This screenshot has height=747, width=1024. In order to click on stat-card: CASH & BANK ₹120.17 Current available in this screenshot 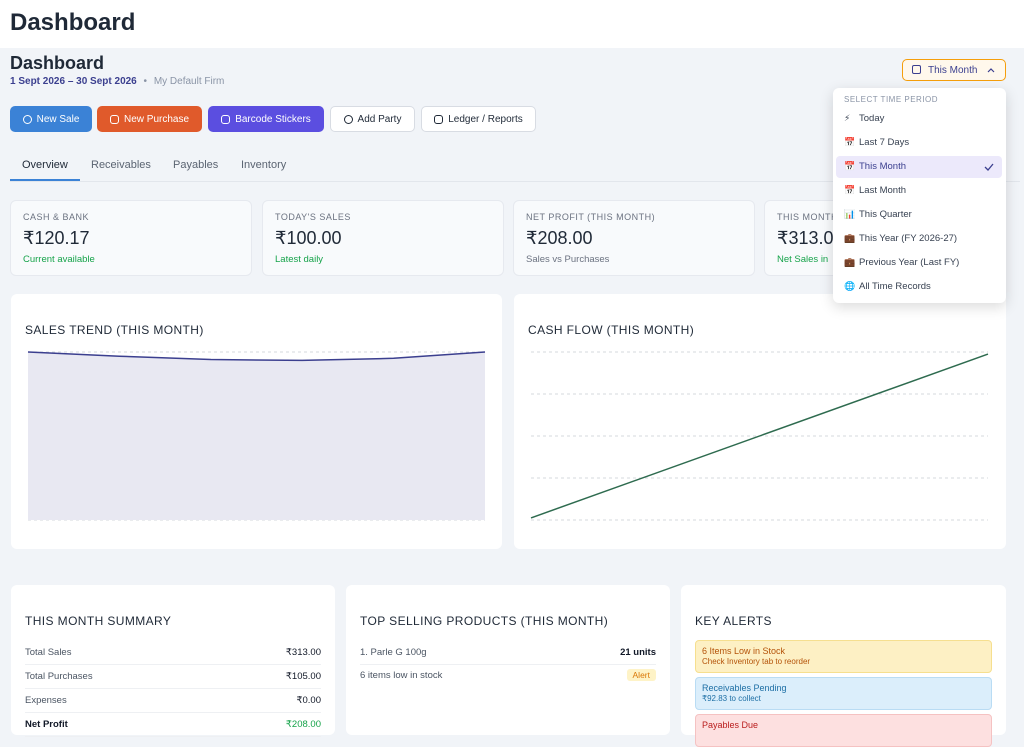, I will do `click(131, 238)`.